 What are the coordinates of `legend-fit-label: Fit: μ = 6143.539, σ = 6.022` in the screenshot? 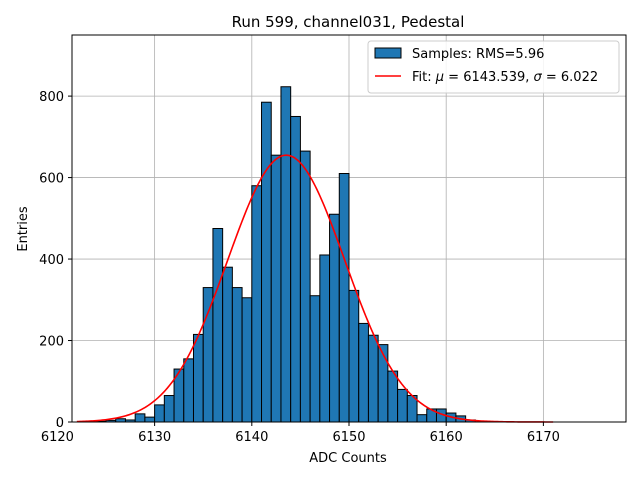 It's located at (505, 77).